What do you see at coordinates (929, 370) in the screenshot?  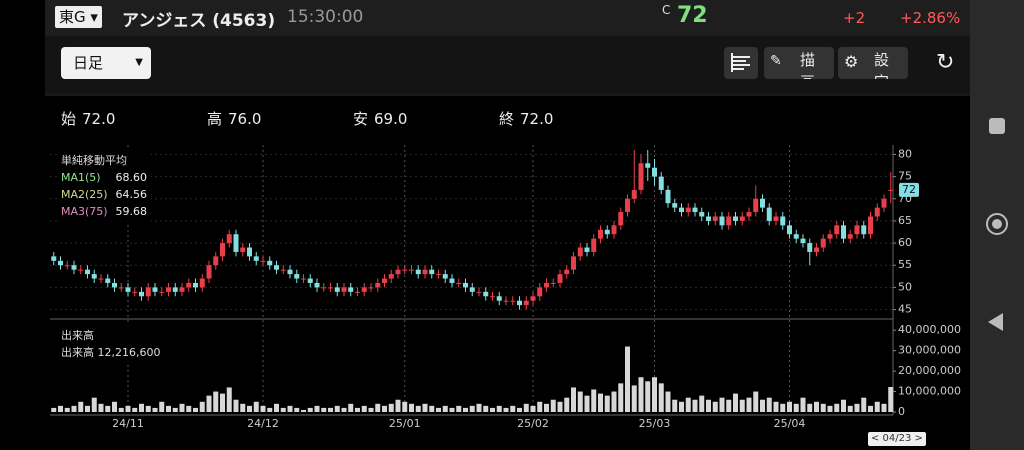 I see `y-tick-label: 20,000,000` at bounding box center [929, 370].